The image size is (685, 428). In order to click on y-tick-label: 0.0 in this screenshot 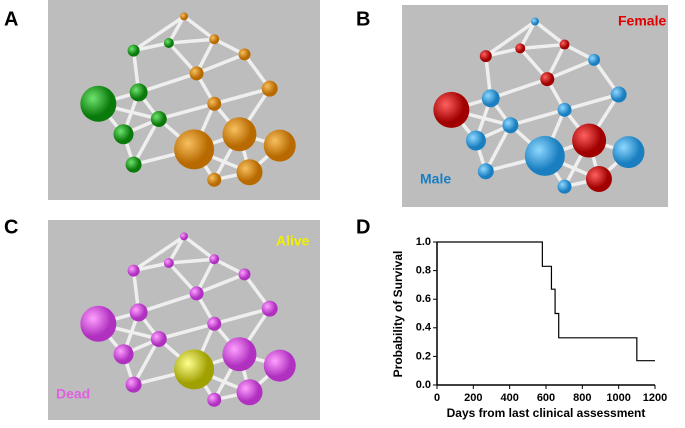, I will do `click(423, 385)`.